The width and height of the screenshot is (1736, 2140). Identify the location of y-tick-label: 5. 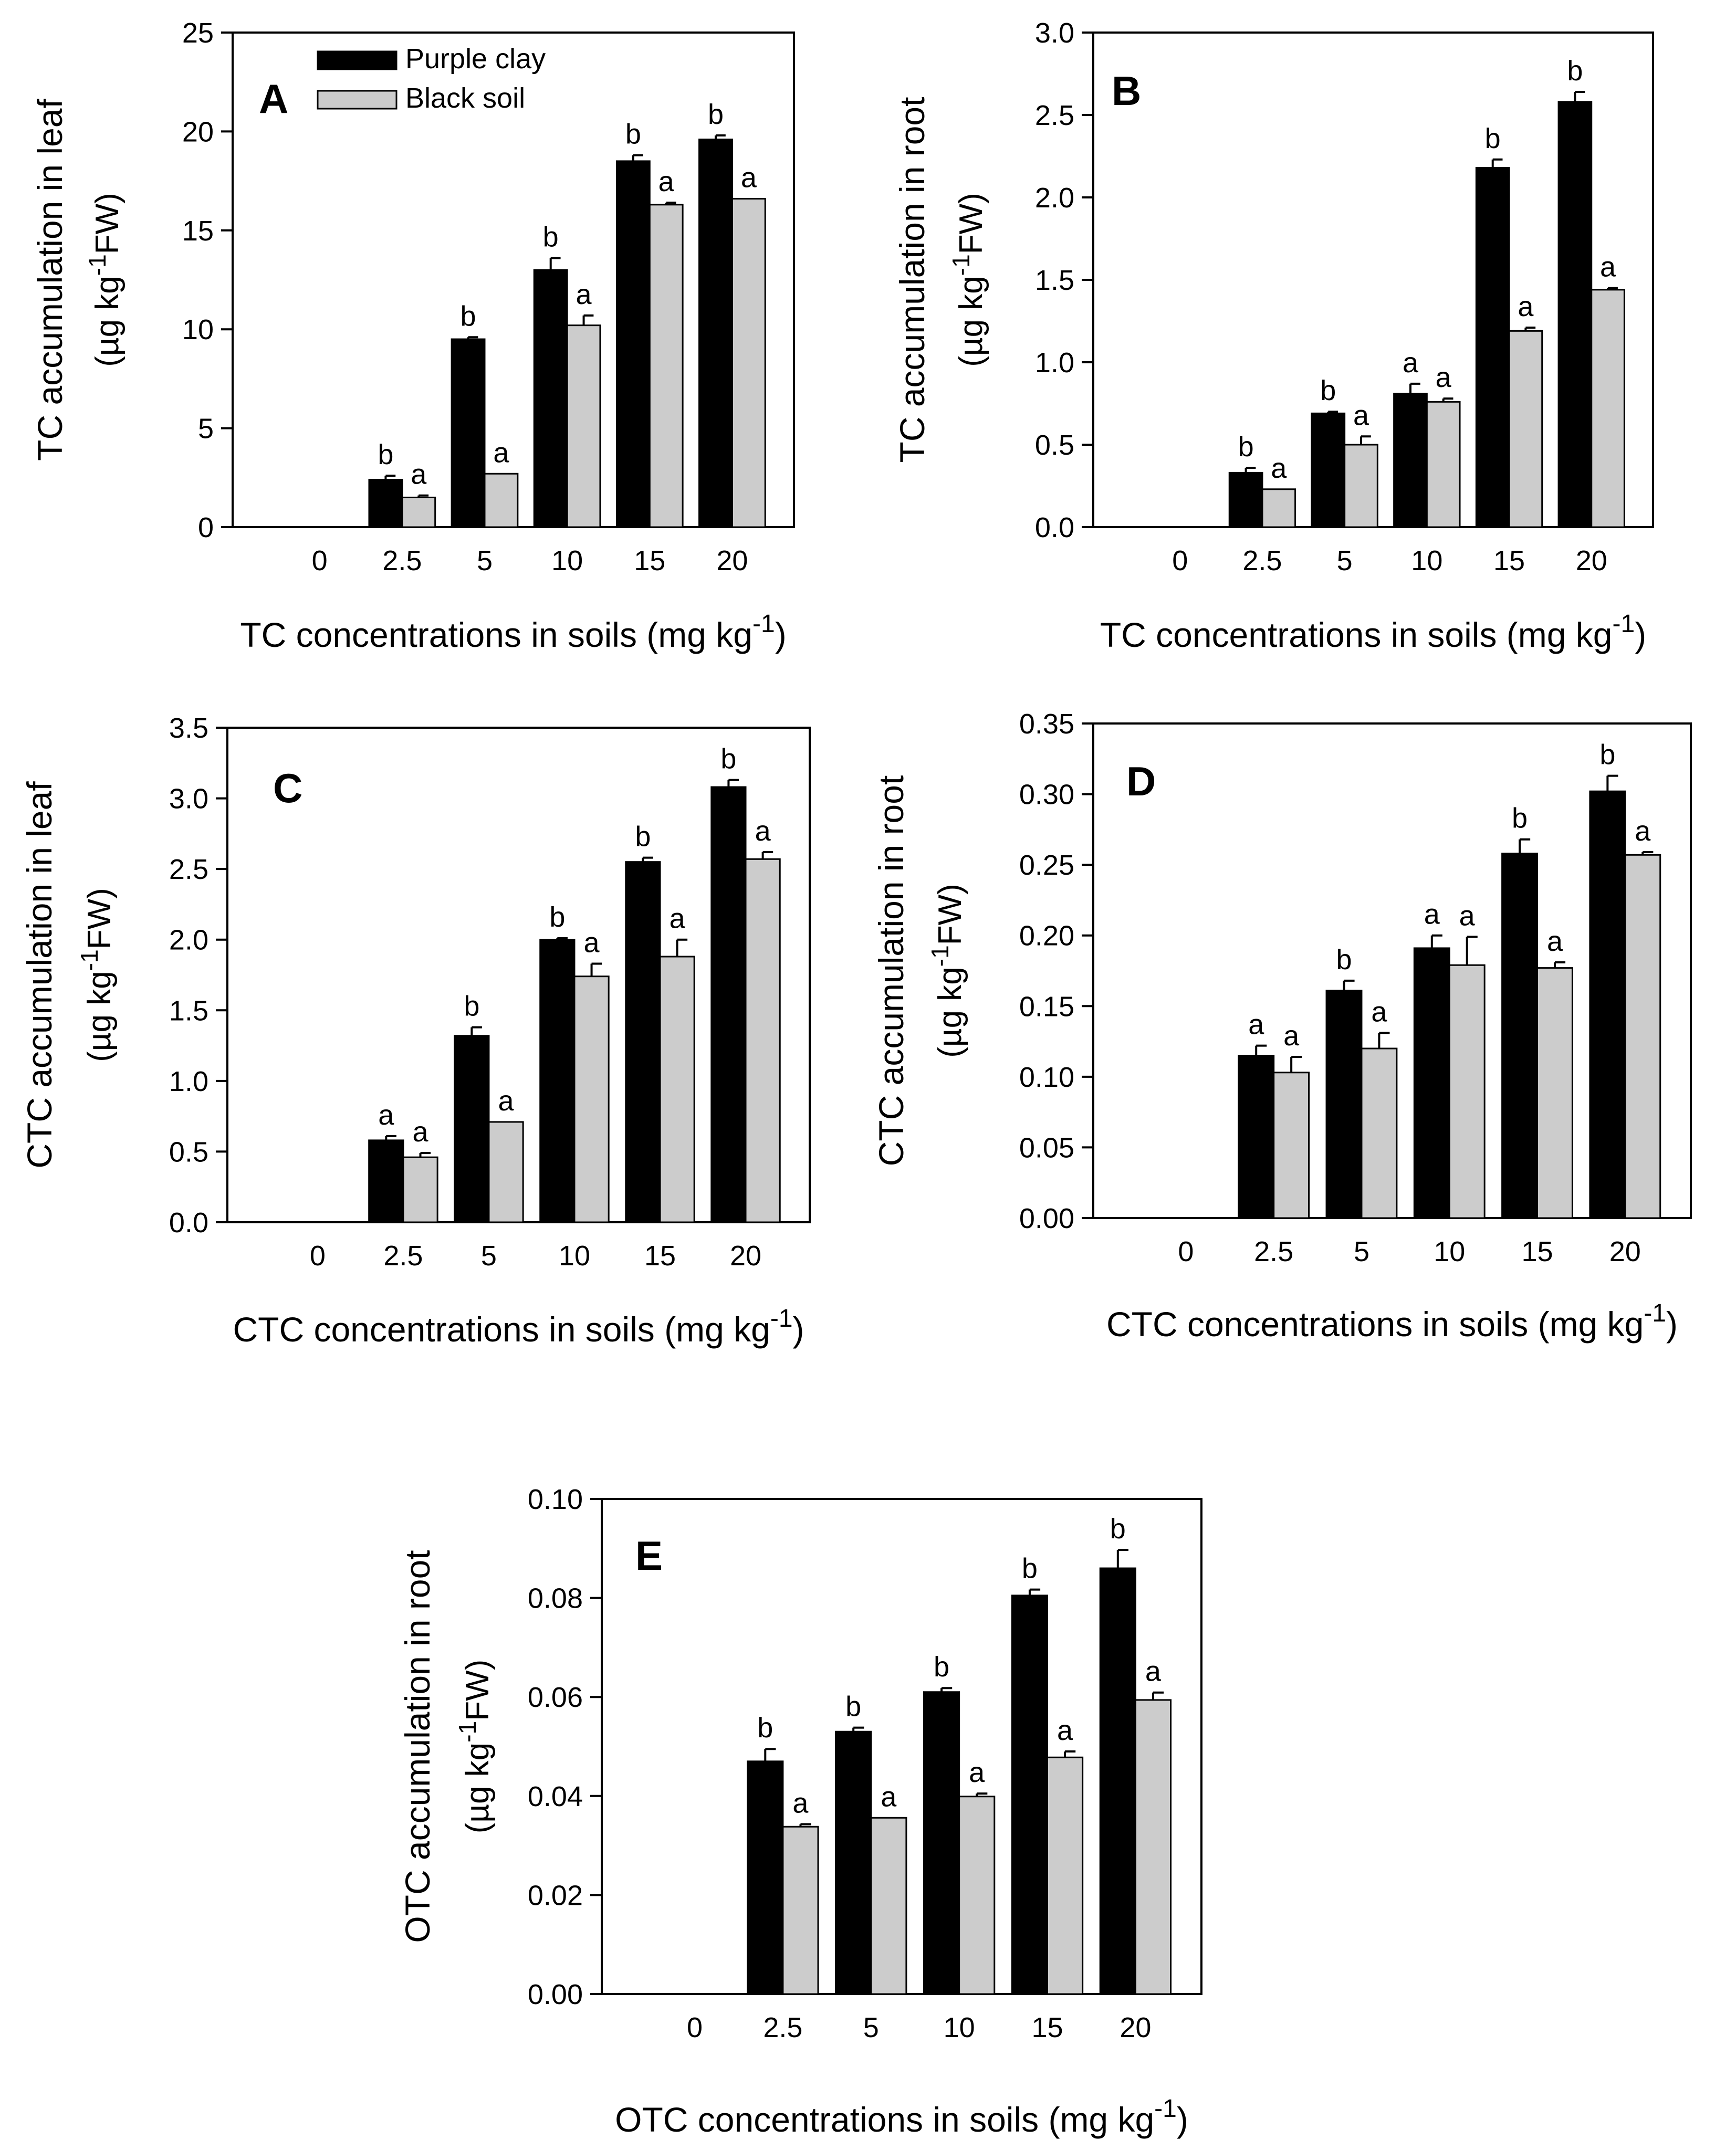
(206, 429).